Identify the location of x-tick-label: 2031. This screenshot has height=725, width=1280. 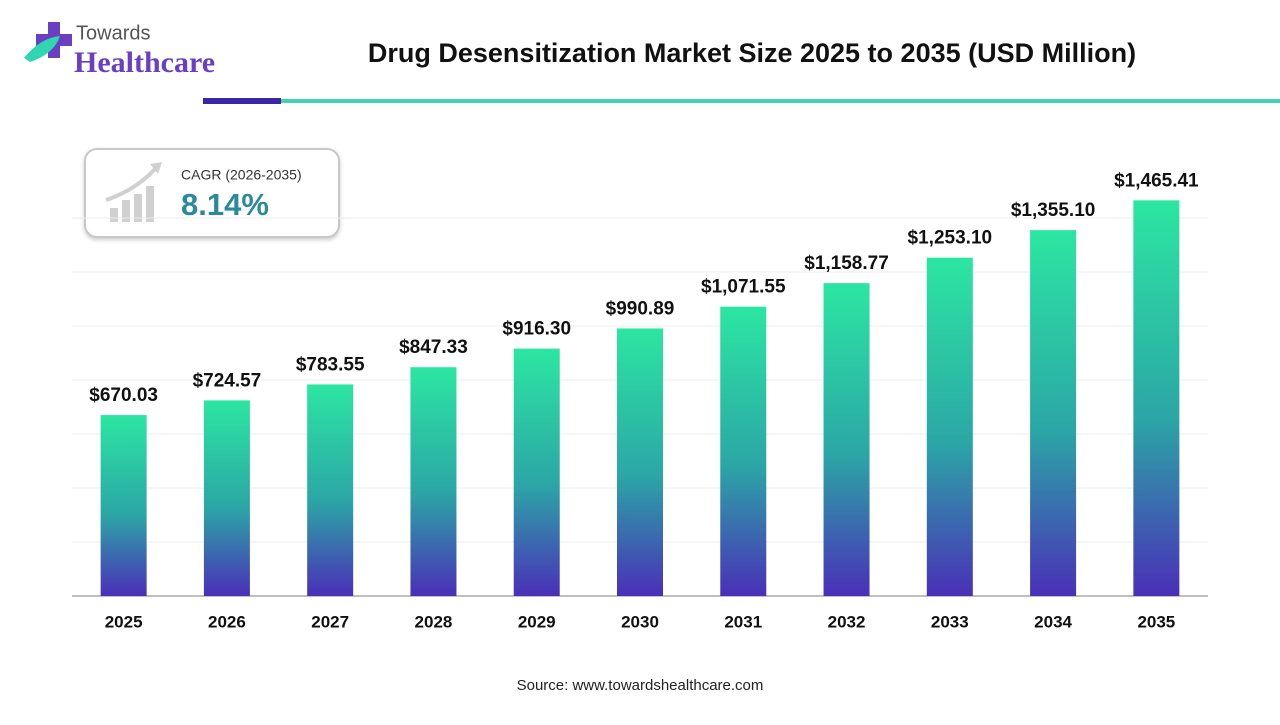
(743, 621).